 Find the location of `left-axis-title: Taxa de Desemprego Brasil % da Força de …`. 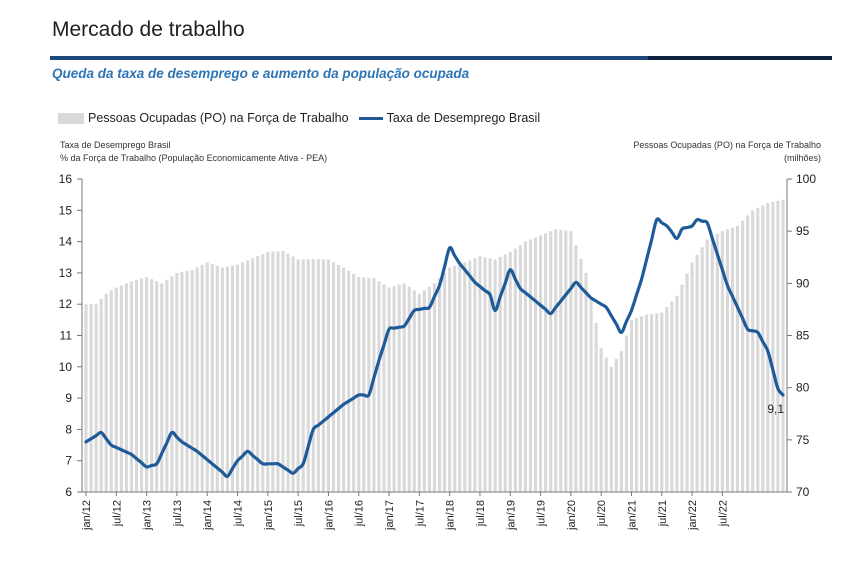

left-axis-title: Taxa de Desemprego Brasil % da Força de … is located at coordinates (193, 152).